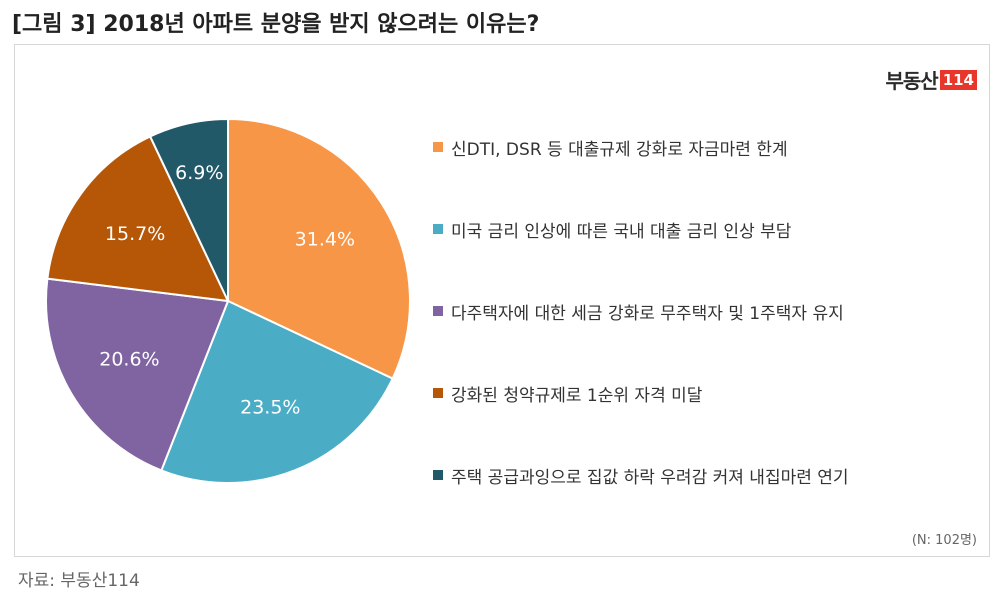  I want to click on legend-item: 신DTI, DSR 등 대출규제 강화로 자금마련 한계, so click(708, 148).